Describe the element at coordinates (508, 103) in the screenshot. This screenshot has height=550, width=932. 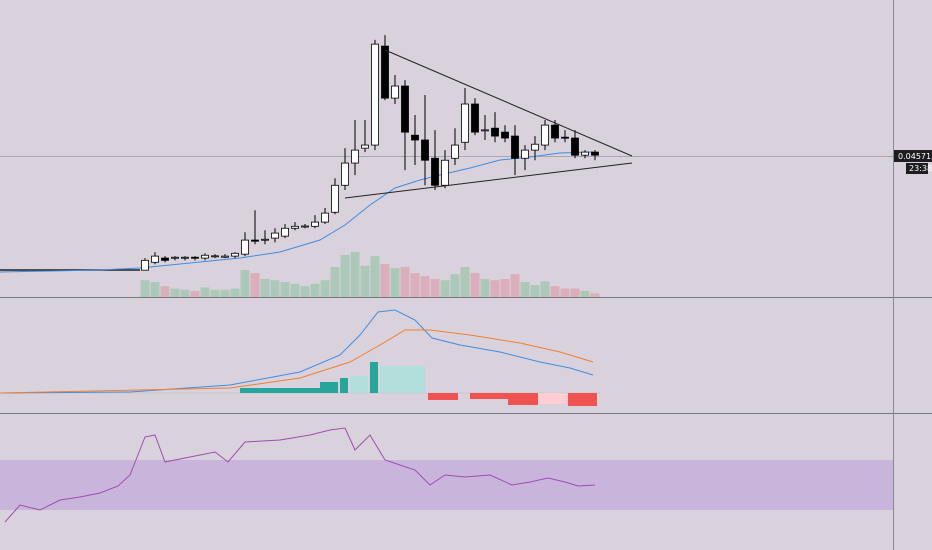
I see `trendline-upper` at that location.